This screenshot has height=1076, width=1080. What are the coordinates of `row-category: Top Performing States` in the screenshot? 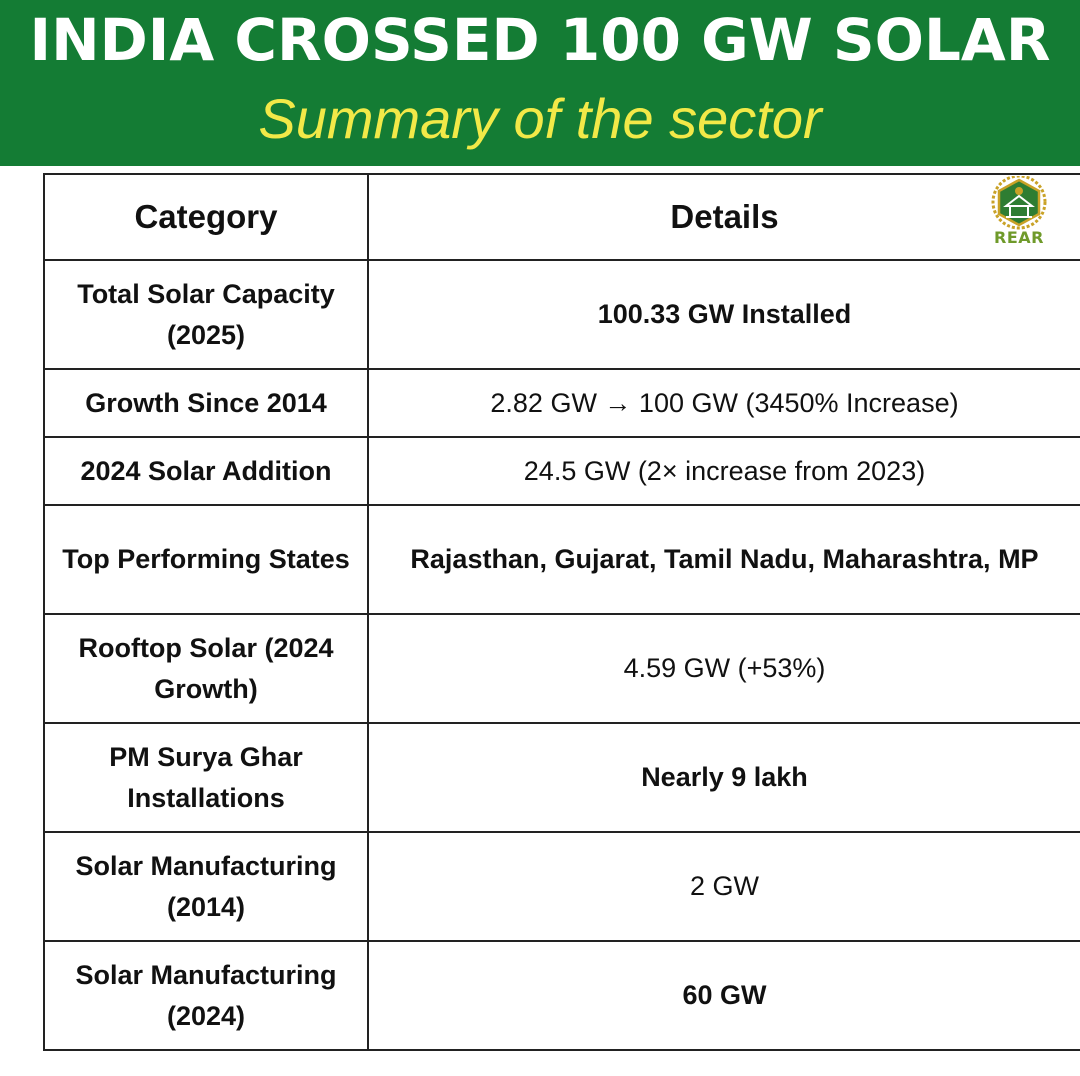 It's located at (206, 559).